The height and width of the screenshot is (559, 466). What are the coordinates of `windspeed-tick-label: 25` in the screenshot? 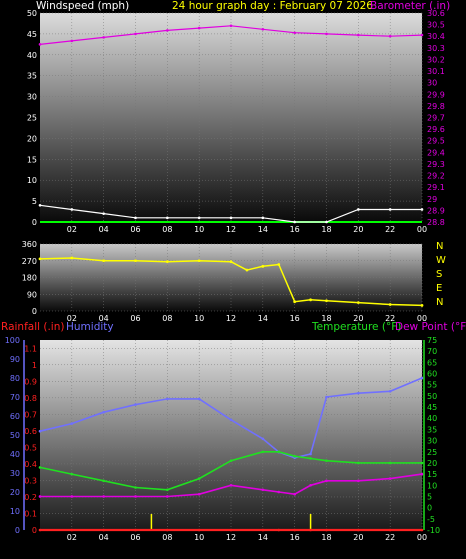 It's located at (32, 118).